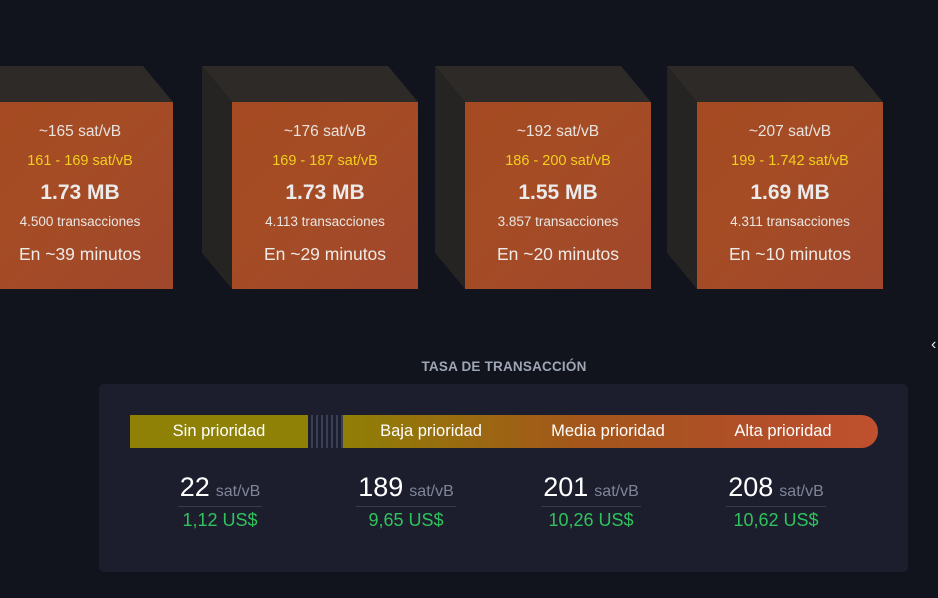 This screenshot has height=598, width=938. What do you see at coordinates (80, 254) in the screenshot?
I see `block-eta: En ~39 minutos` at bounding box center [80, 254].